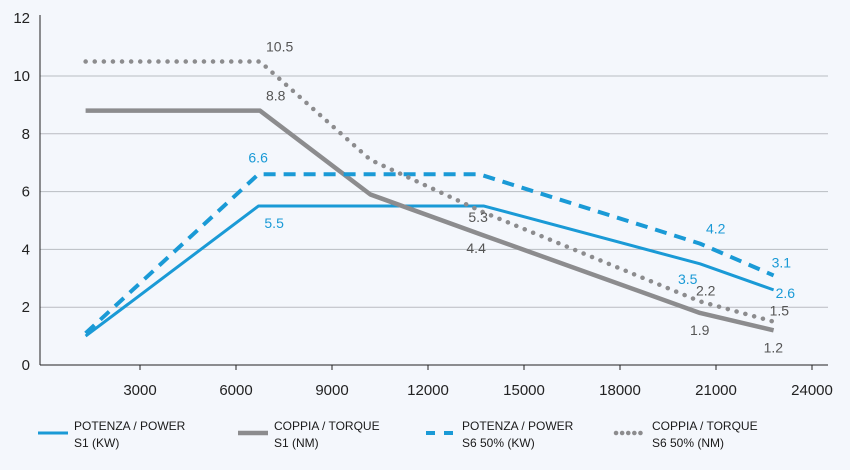  What do you see at coordinates (26, 192) in the screenshot?
I see `y-tick-label: 6` at bounding box center [26, 192].